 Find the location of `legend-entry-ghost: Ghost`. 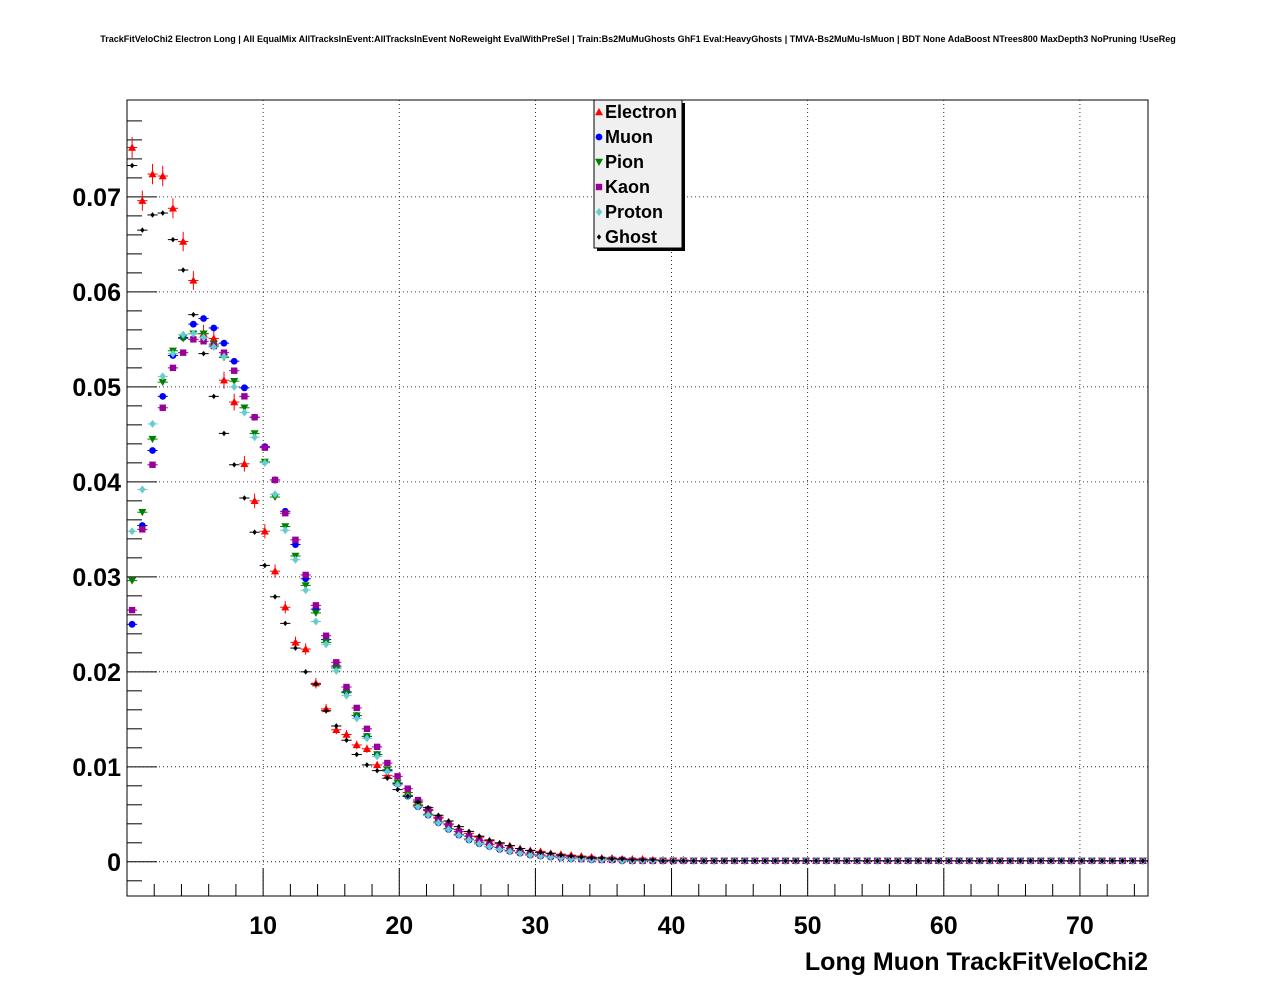

legend-entry-ghost: Ghost is located at coordinates (626, 237).